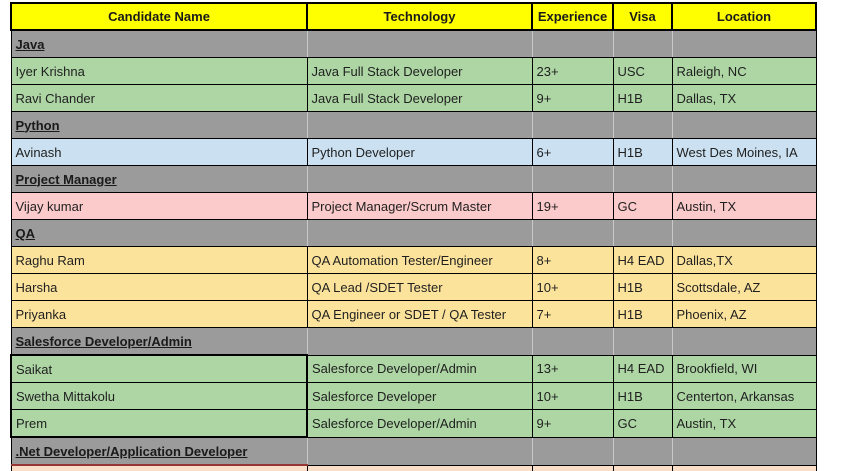  I want to click on cell-name: Raghu Ram, so click(159, 260).